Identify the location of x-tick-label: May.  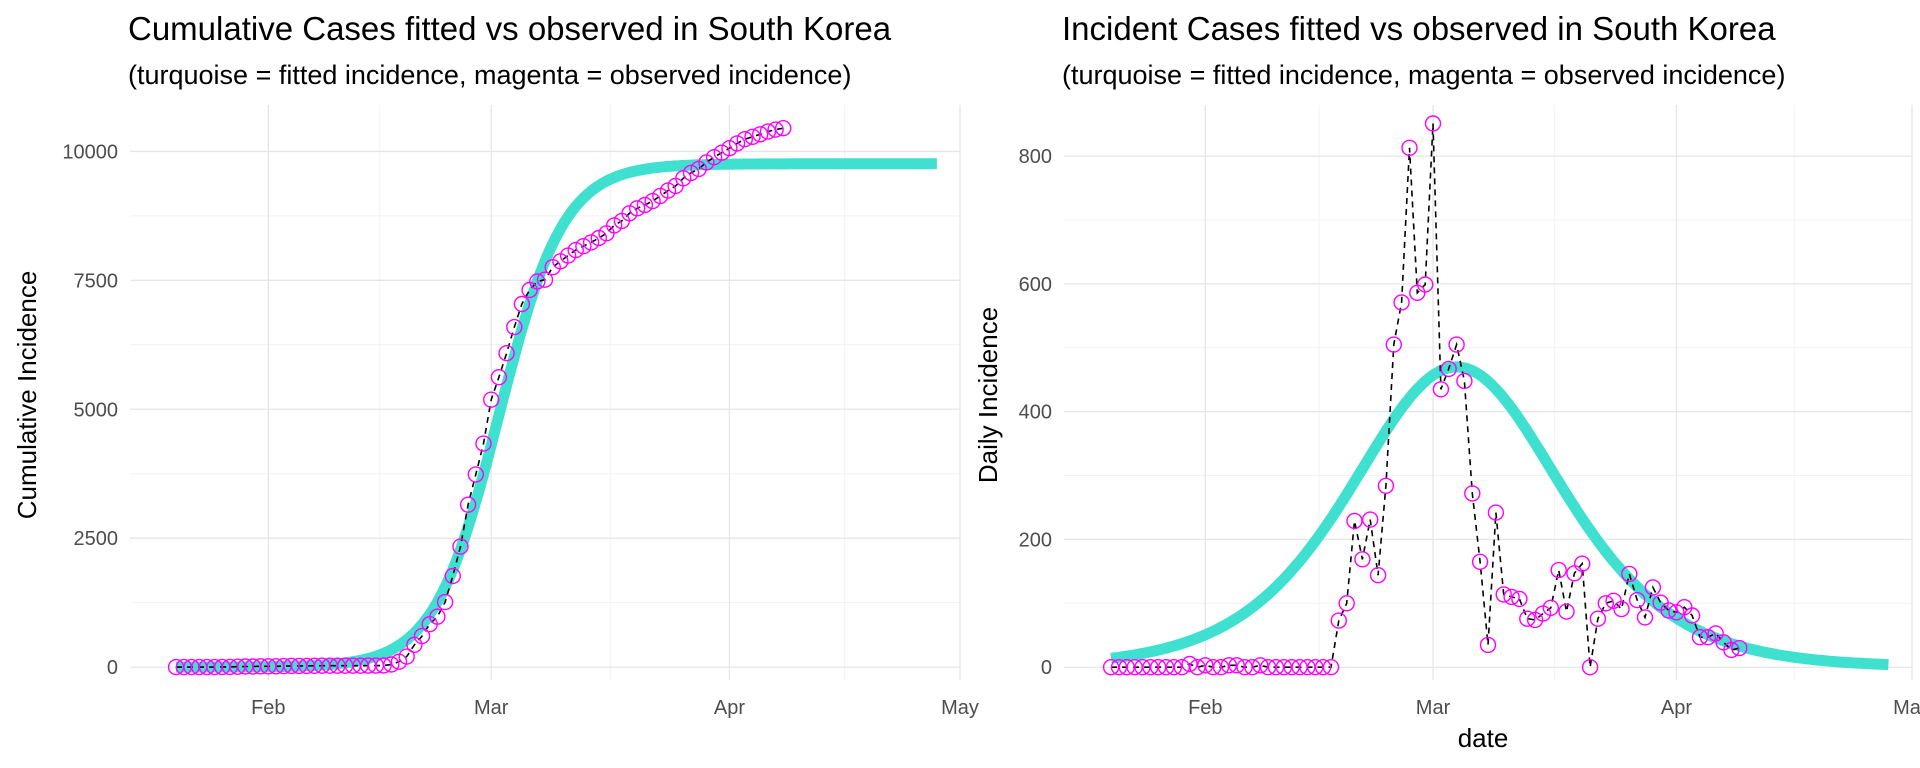
(1906, 708).